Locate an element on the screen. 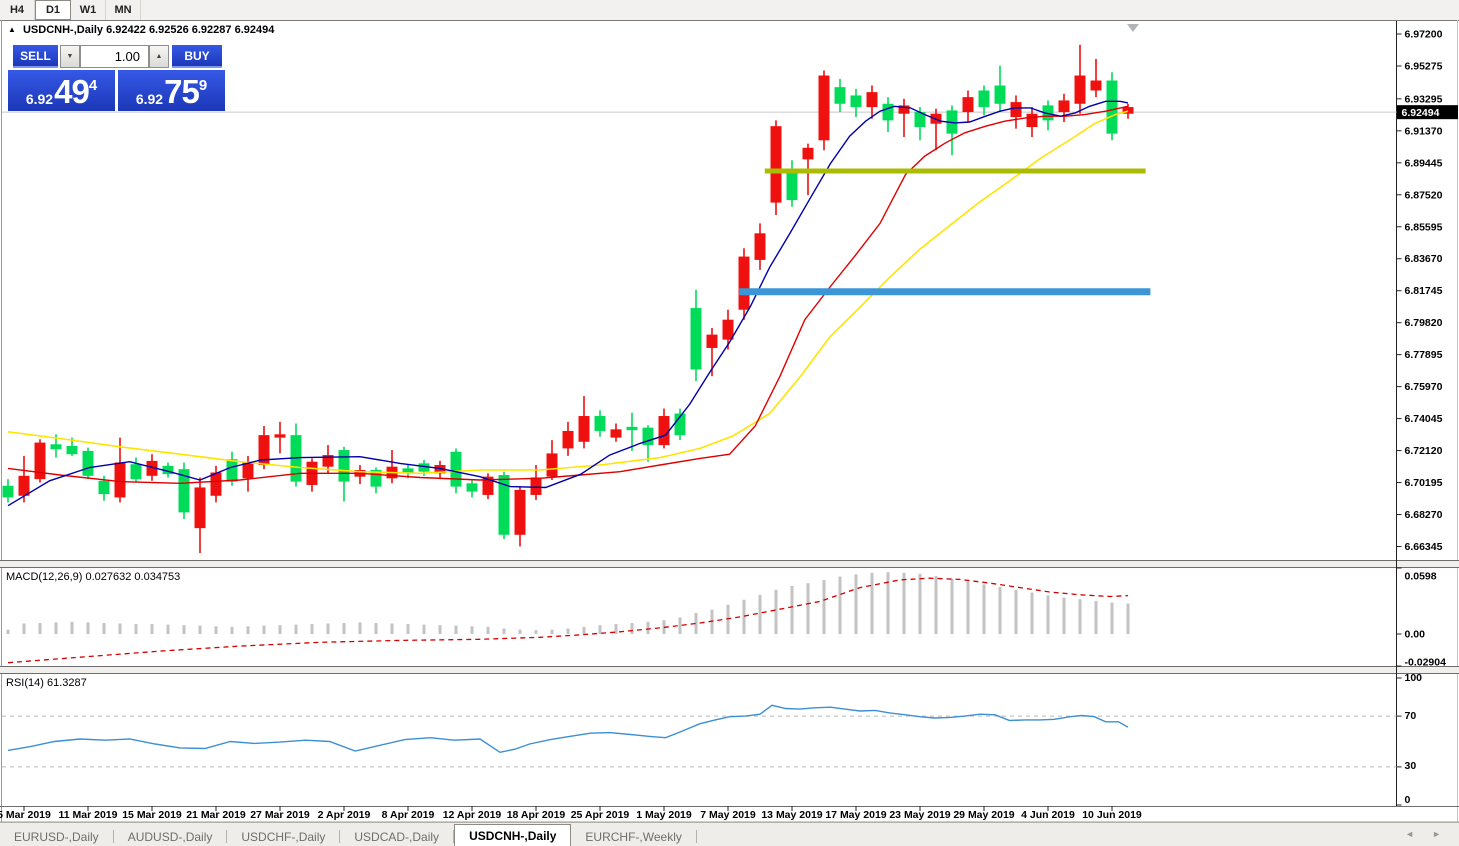  chevron-down-icon: ▼ is located at coordinates (70, 56).